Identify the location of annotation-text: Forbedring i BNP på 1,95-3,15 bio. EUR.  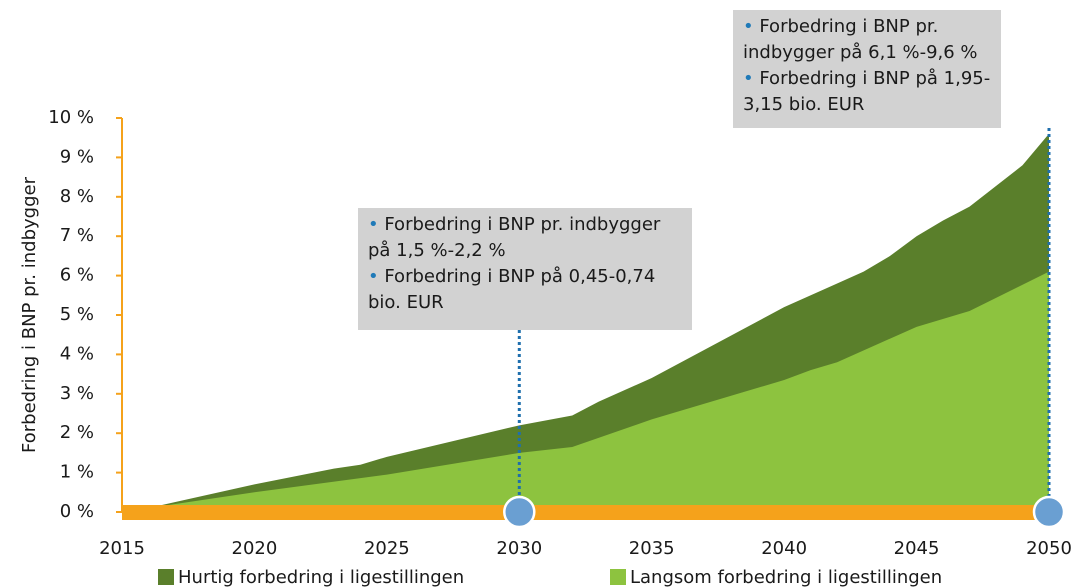
(867, 92).